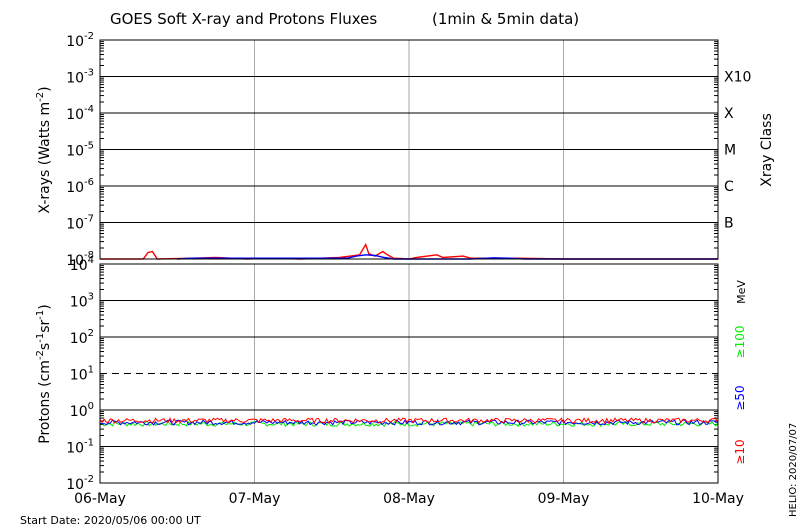  I want to click on proton-y-tick-label: 10², so click(82, 337).